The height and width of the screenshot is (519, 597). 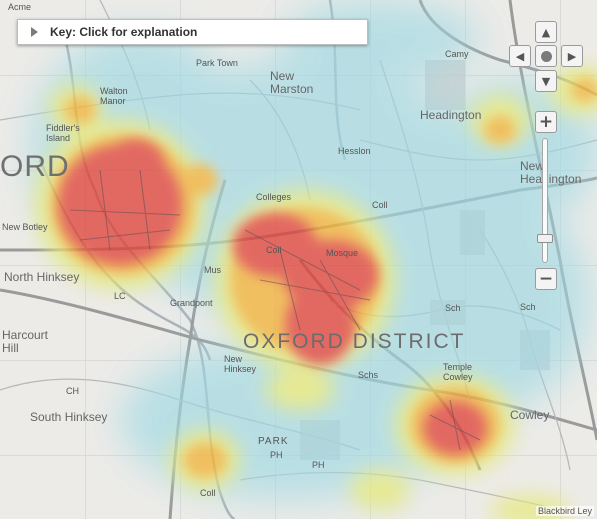 I want to click on minus-icon: −, so click(x=546, y=278).